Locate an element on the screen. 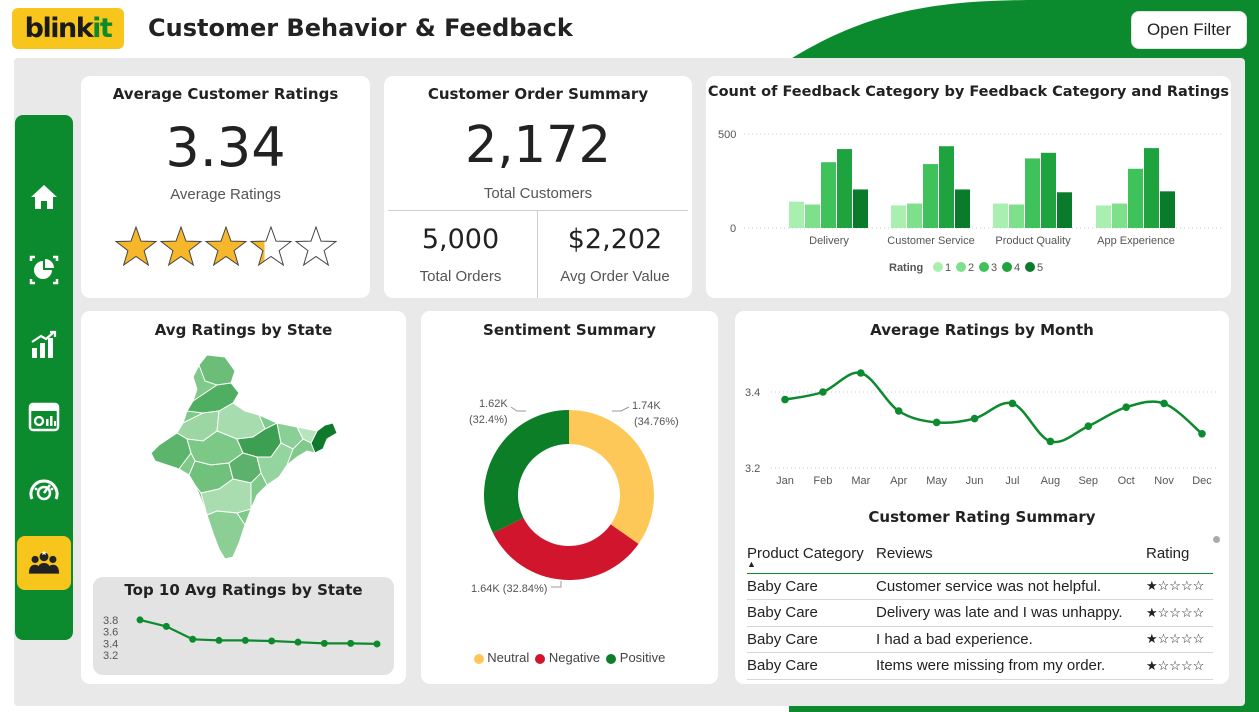 This screenshot has height=712, width=1259. top10-panel: Top 10 Avg Ratings by State 3.8 3.6 3.4 3.2 is located at coordinates (243, 626).